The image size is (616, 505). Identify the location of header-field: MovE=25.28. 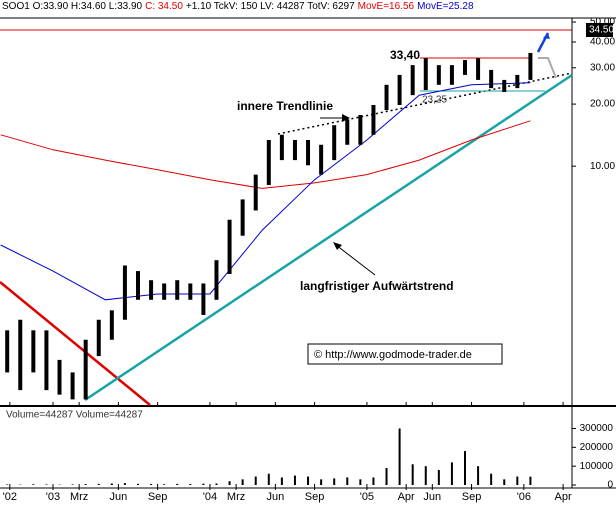
(445, 6).